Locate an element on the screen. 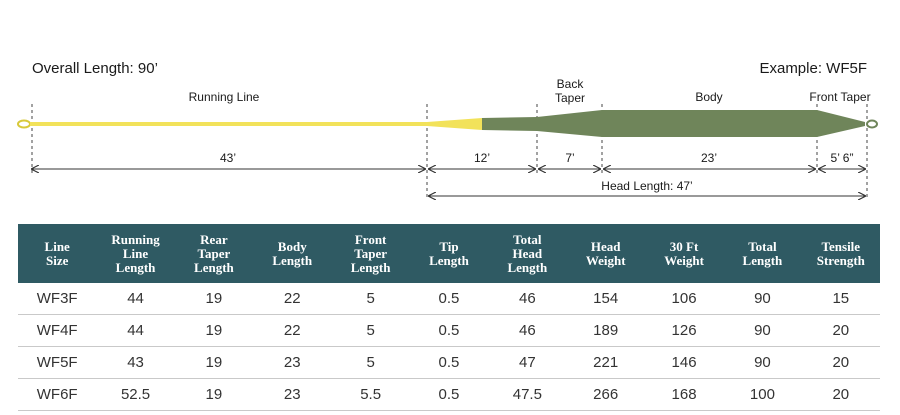 This screenshot has width=900, height=415. header-head-weight: Head Weight is located at coordinates (605, 253).